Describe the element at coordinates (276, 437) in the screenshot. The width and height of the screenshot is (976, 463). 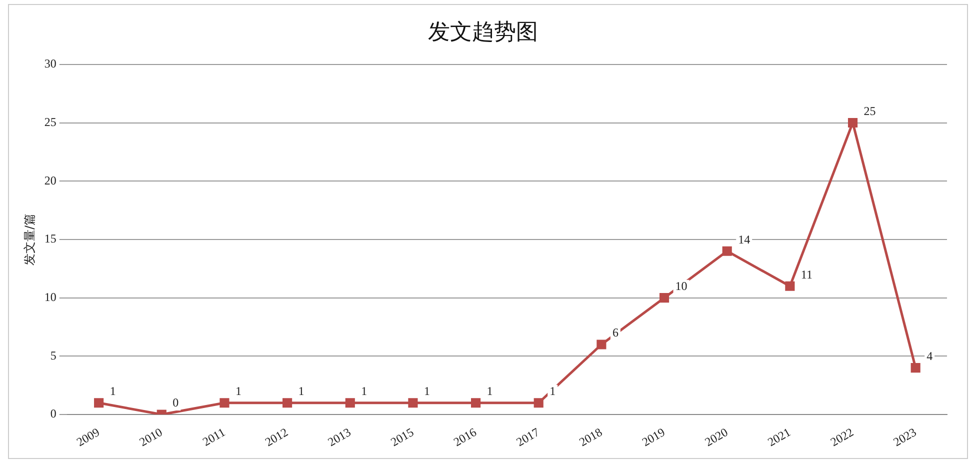
I see `x-tick-label: 2012` at that location.